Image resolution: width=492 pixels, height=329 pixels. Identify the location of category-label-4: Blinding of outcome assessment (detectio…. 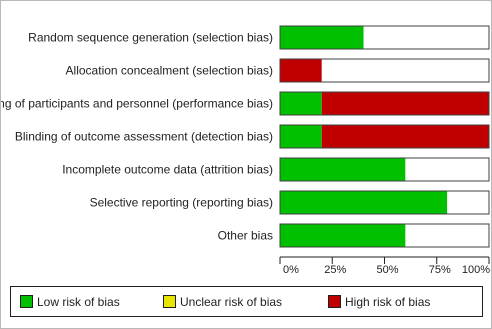
(144, 137).